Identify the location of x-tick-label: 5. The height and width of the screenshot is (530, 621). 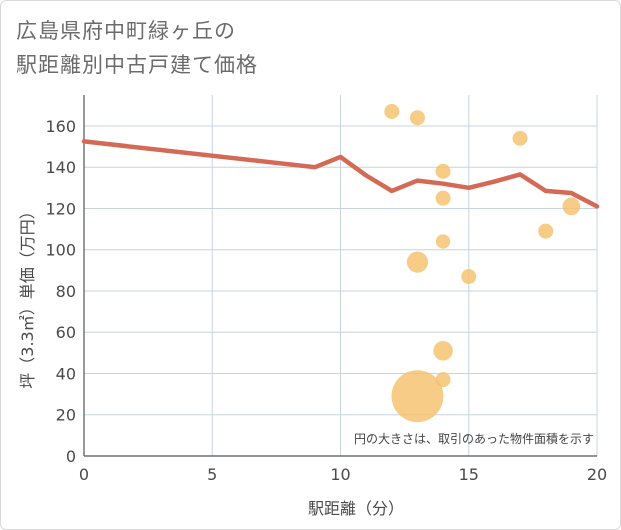
(212, 474).